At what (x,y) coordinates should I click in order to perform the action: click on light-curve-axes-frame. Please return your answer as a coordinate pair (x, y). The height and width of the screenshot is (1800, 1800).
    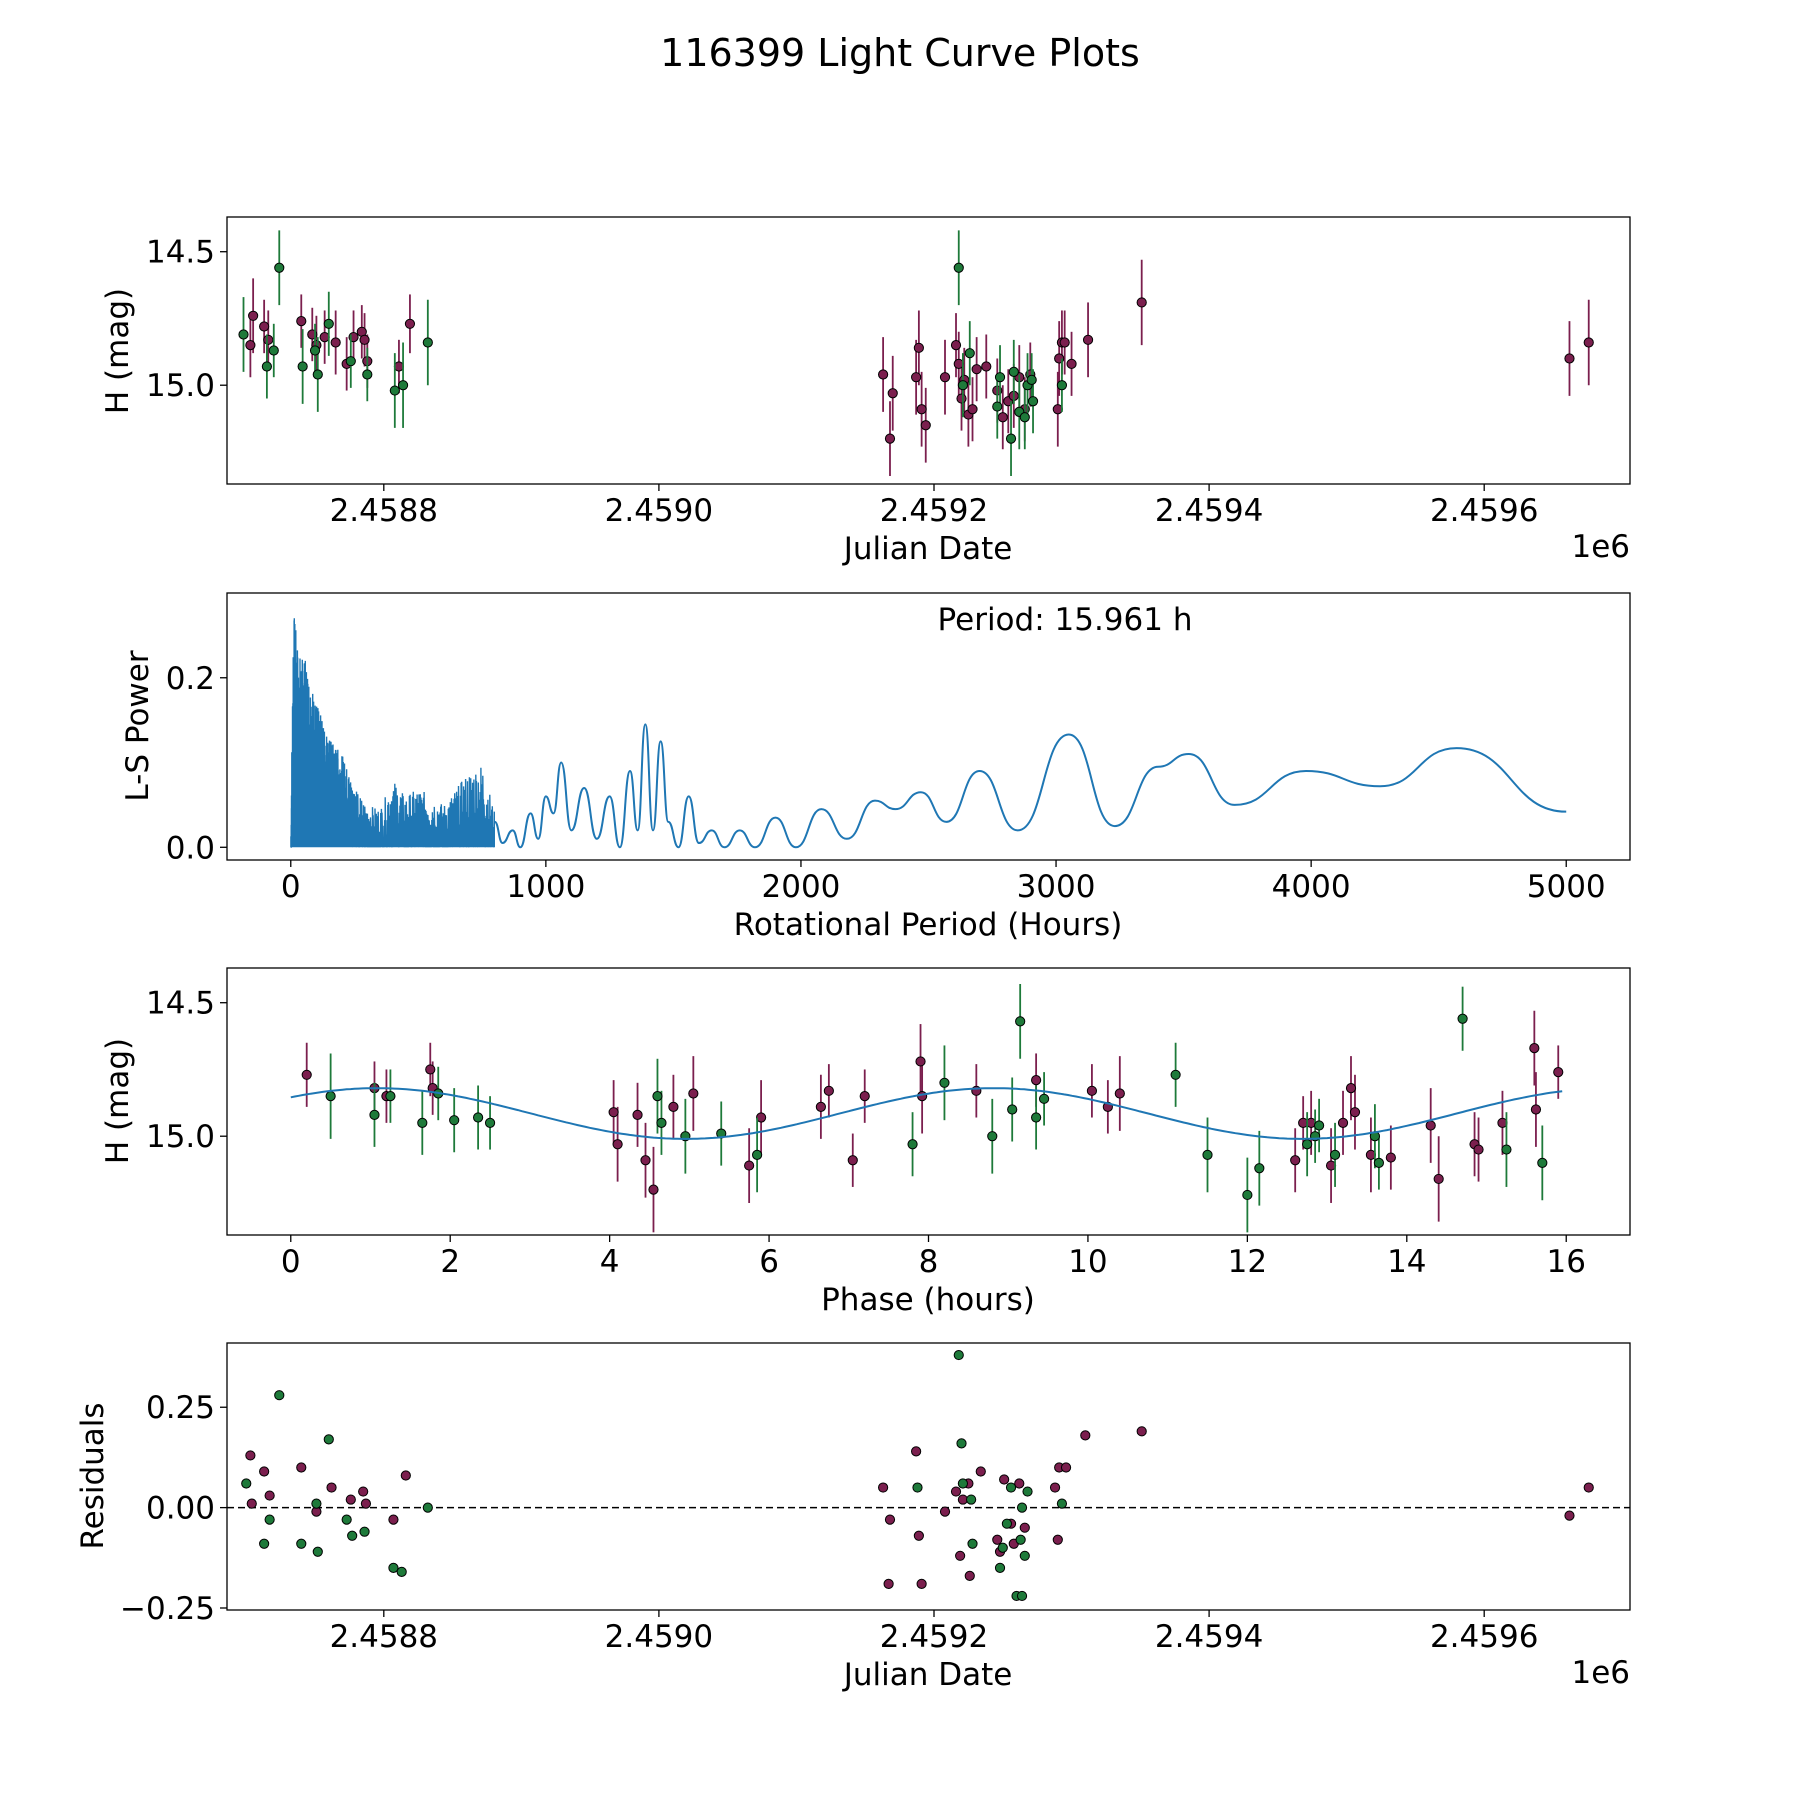
    Looking at the image, I should click on (928, 350).